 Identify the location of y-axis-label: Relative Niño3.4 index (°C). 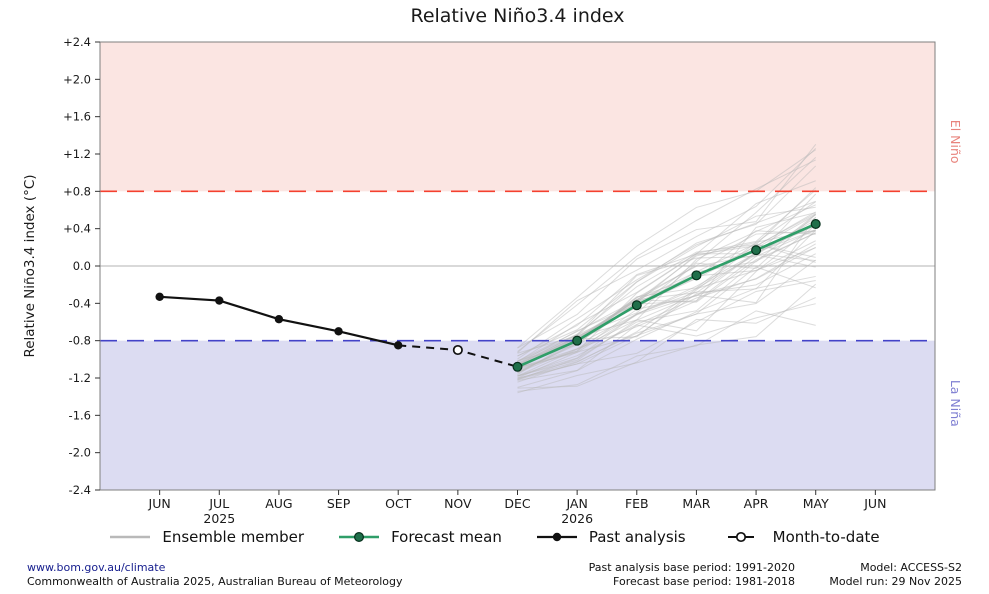
(30, 265).